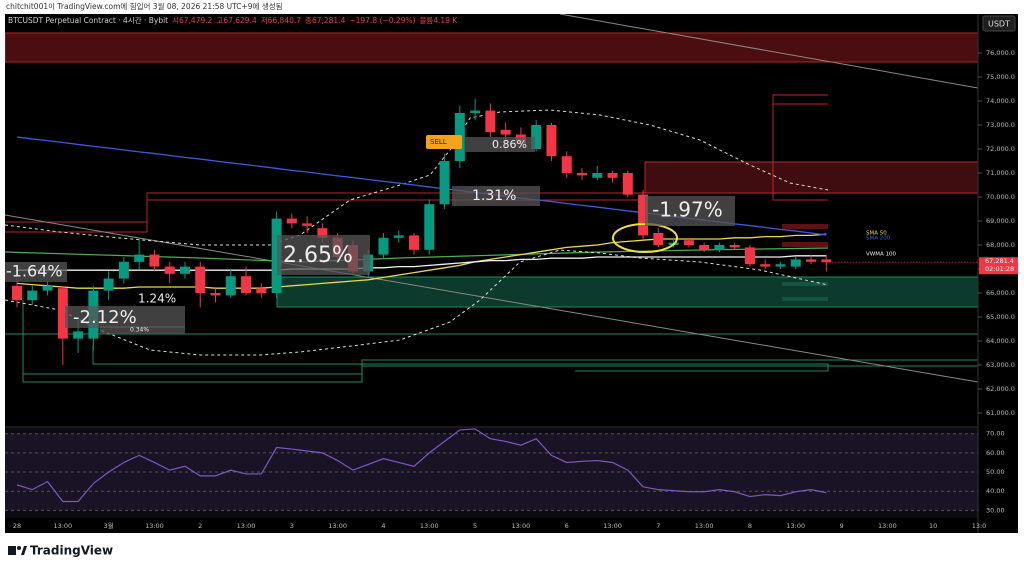 The height and width of the screenshot is (568, 1024). Describe the element at coordinates (318, 255) in the screenshot. I see `annotation: 2.65%` at that location.